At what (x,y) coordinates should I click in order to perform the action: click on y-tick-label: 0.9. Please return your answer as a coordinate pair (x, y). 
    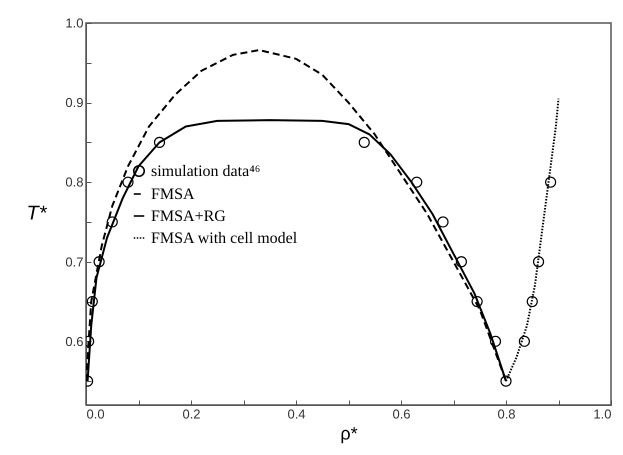
    Looking at the image, I should click on (74, 102).